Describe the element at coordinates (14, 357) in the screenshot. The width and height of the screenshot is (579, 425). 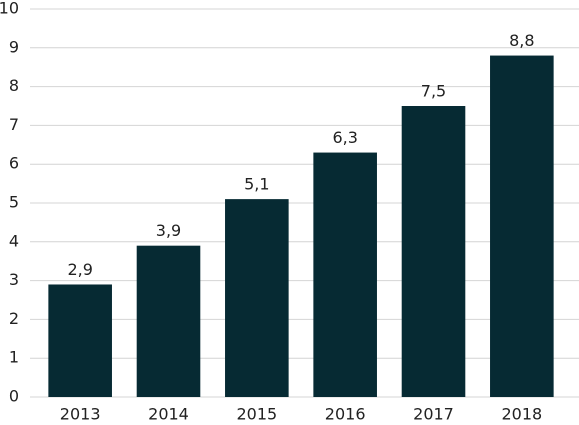
I see `y-tick-label: 1` at that location.